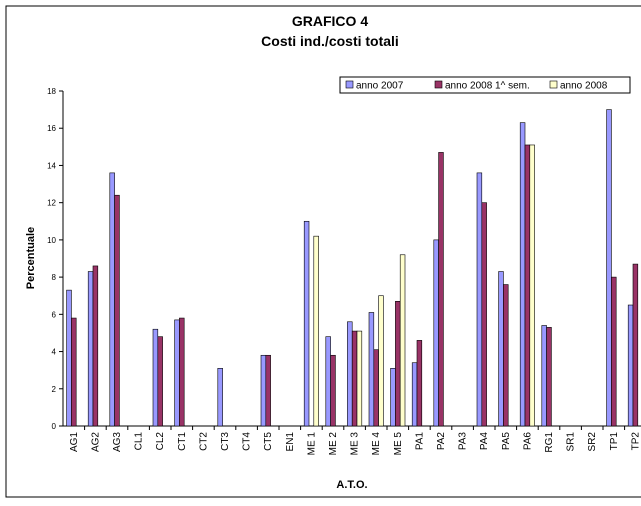  Describe the element at coordinates (31, 258) in the screenshot. I see `y-axis-label: Percentuale` at that location.